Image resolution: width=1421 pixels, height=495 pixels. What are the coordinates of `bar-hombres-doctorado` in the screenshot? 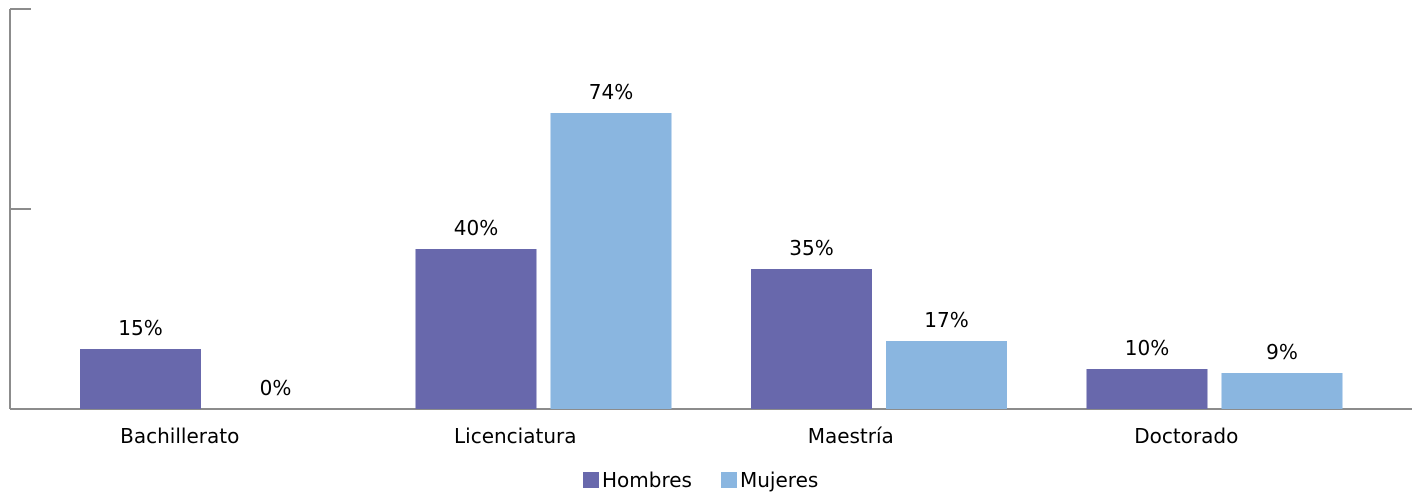 It's located at (1147, 389).